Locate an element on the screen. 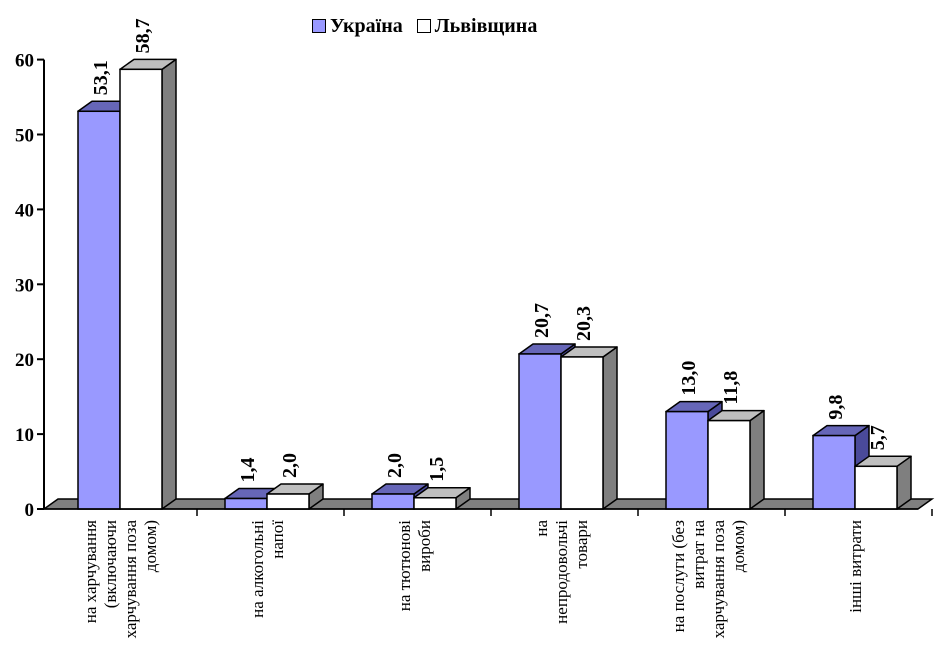  legend-item-lviv: Львівщина is located at coordinates (477, 26).